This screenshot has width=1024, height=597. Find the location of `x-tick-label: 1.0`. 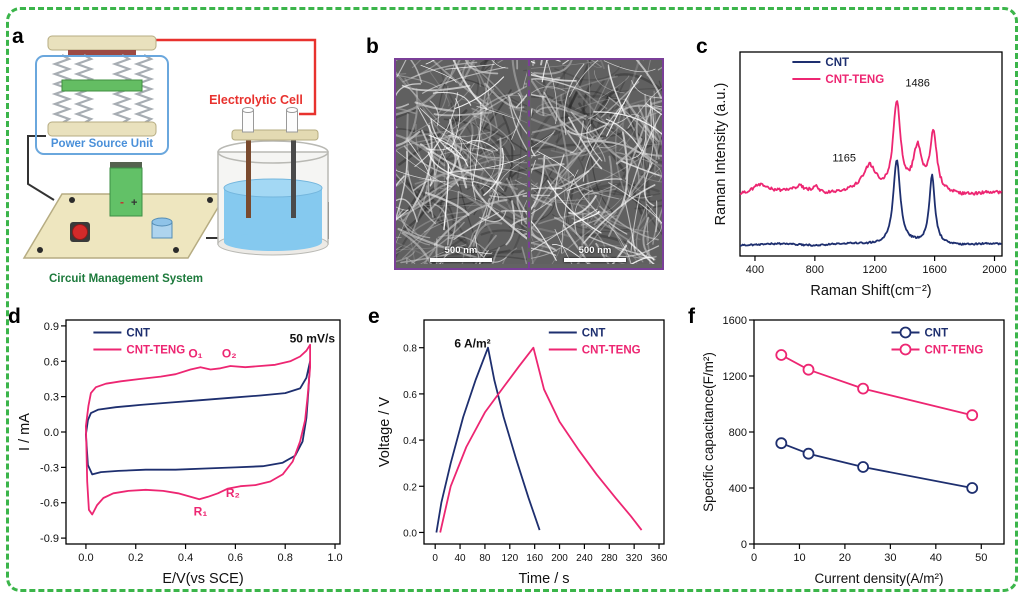

x-tick-label: 1.0 is located at coordinates (334, 558).